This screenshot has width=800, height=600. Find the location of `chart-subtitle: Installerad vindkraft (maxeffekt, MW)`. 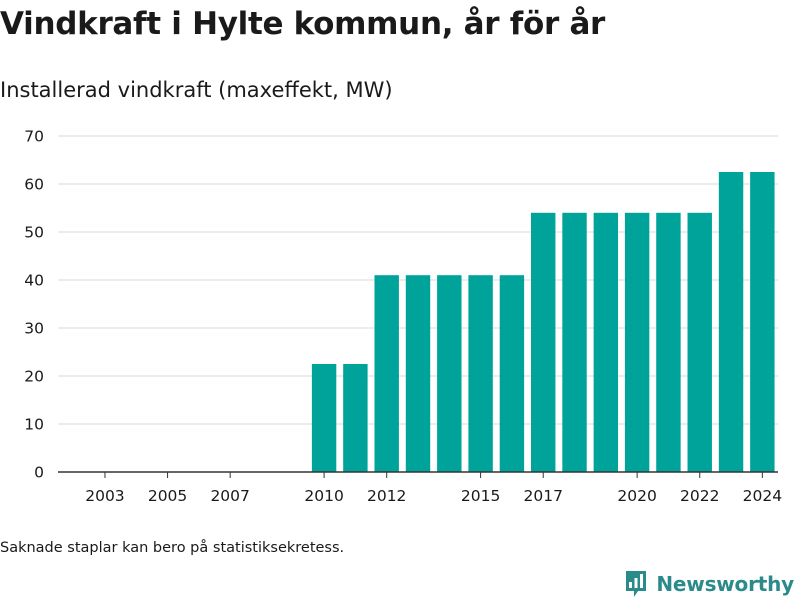

chart-subtitle: Installerad vindkraft (maxeffekt, MW) is located at coordinates (196, 90).